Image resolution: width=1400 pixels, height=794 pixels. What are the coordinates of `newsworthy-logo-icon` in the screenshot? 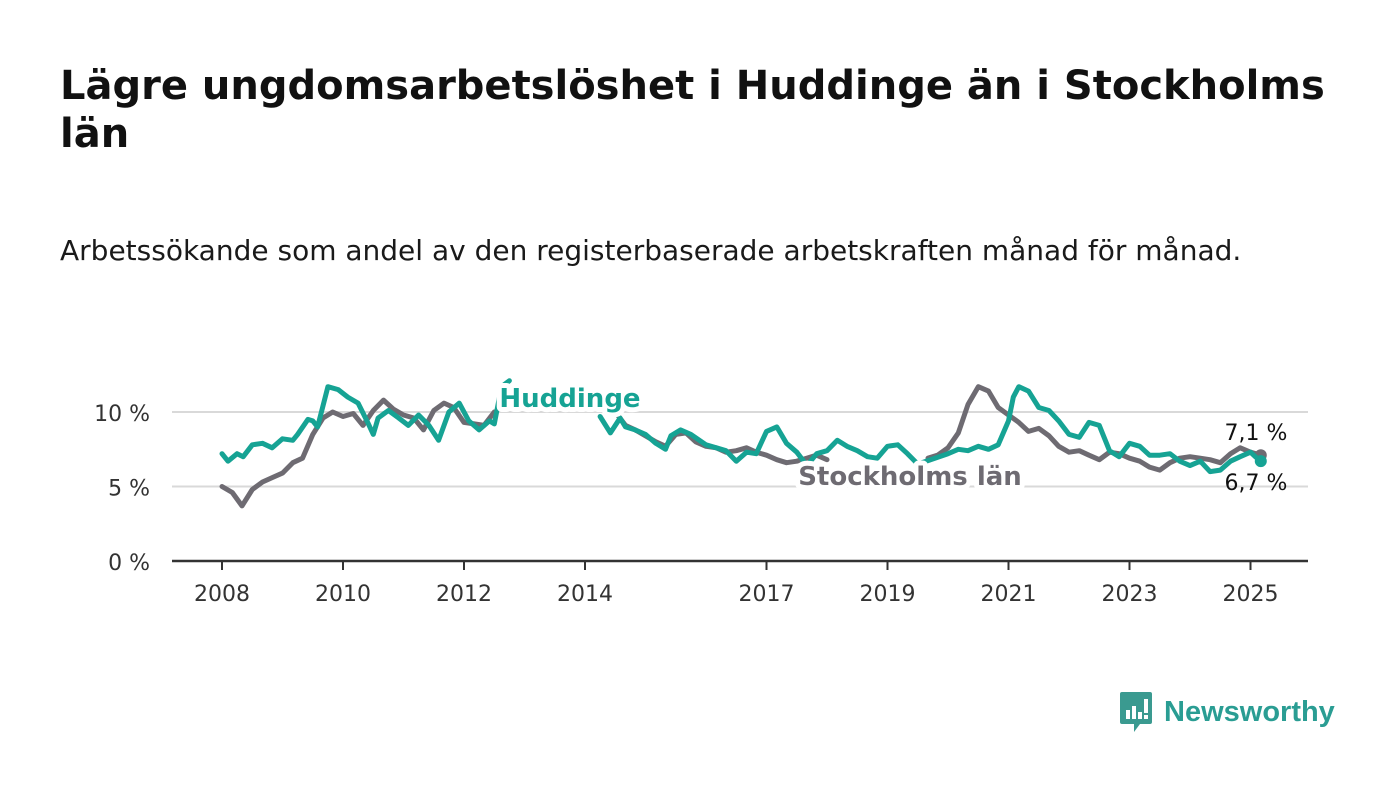 It's located at (1136, 712).